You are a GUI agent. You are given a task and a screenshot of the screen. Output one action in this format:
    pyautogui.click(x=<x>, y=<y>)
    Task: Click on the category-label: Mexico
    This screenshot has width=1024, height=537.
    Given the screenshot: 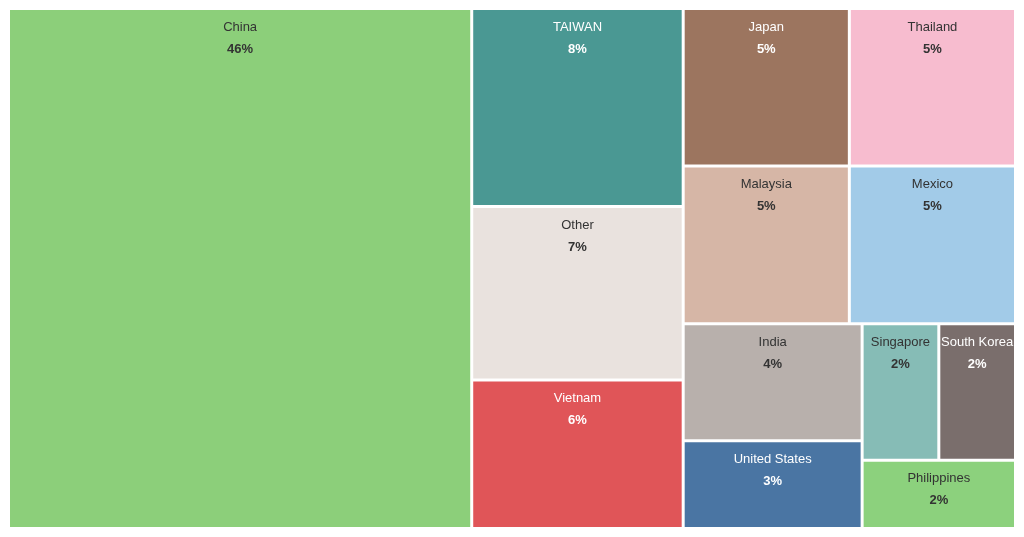 What is the action you would take?
    pyautogui.click(x=932, y=184)
    